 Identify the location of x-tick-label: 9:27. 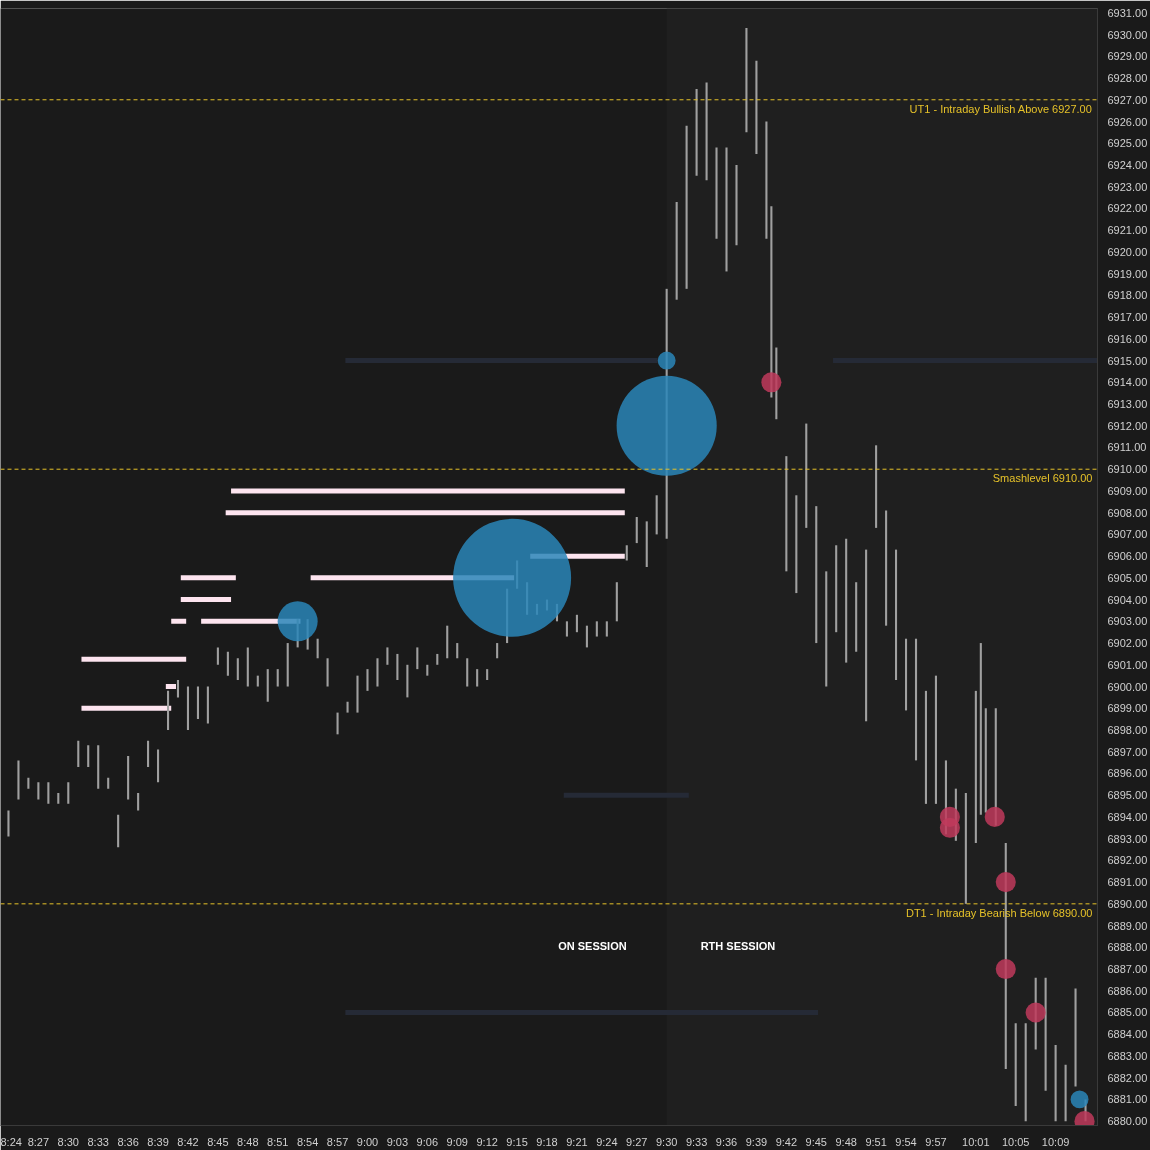
(637, 1141).